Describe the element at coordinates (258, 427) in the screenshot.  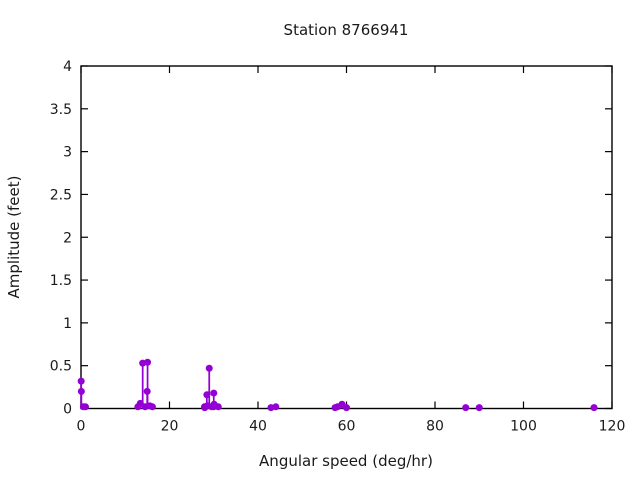
I see `x-tick-label: 40` at that location.